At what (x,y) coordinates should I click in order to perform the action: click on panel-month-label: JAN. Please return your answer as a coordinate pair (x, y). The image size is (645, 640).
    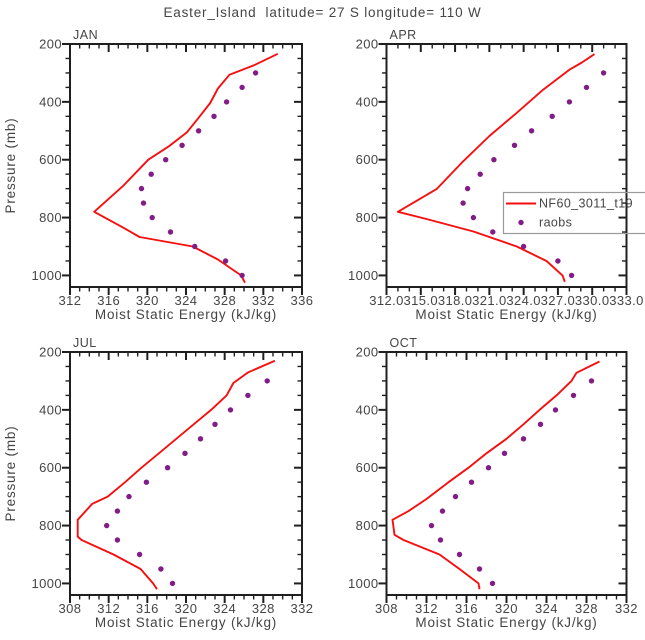
    Looking at the image, I should click on (85, 35).